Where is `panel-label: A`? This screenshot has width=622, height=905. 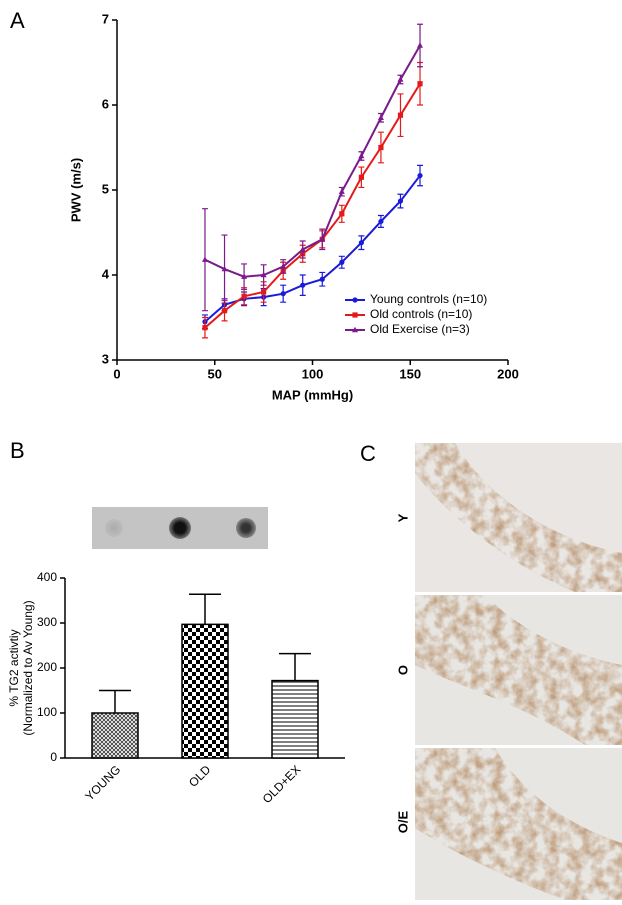
panel-label: A is located at coordinates (17, 20).